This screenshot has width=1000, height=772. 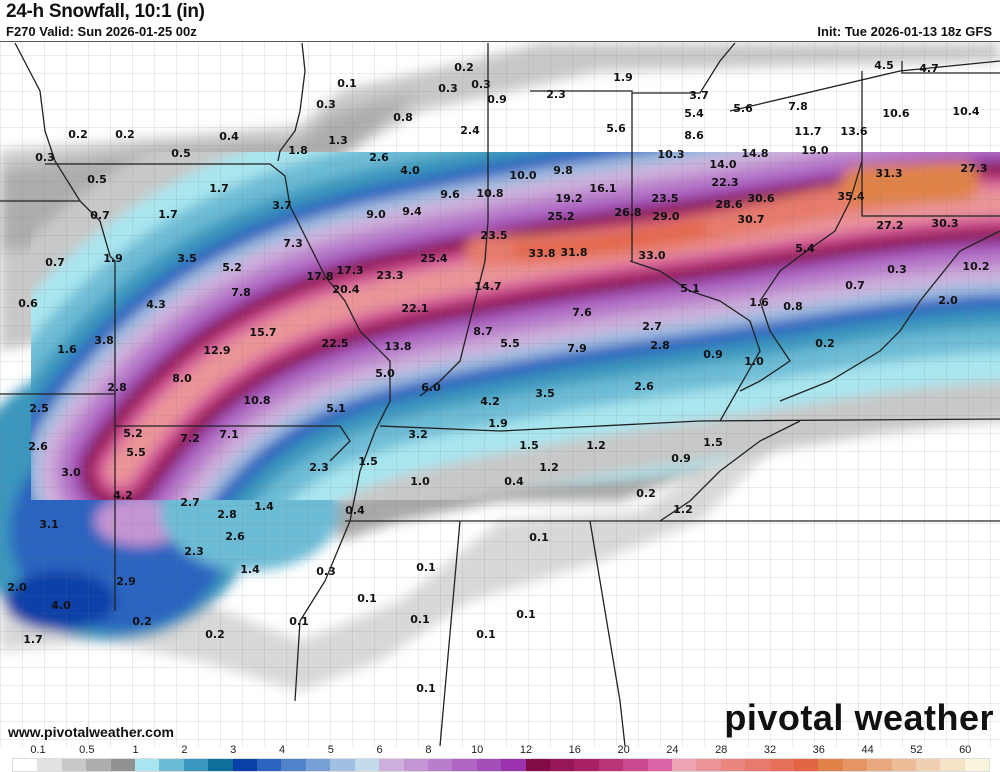 I want to click on snowfall-value-label: 4.7, so click(x=929, y=68).